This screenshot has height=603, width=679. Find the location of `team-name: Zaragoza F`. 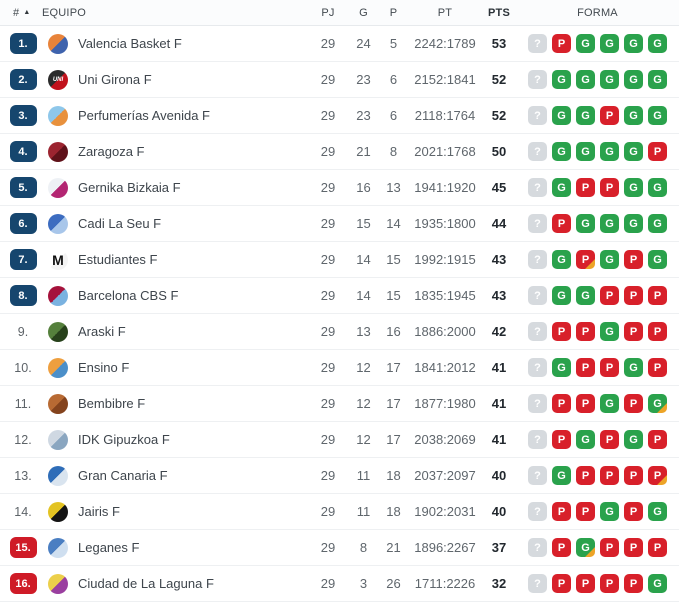

team-name: Zaragoza F is located at coordinates (111, 151).